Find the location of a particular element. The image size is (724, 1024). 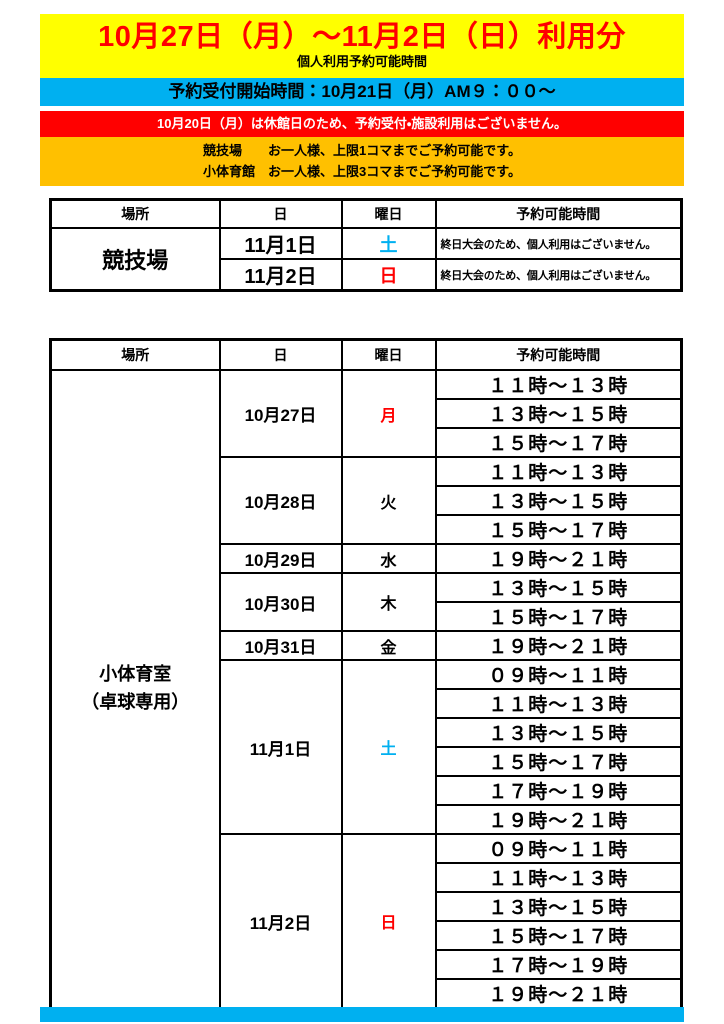

closed-notice-text: 10月20日（月）は休館日のため、予約受付・施設利用はございません。 is located at coordinates (362, 123).